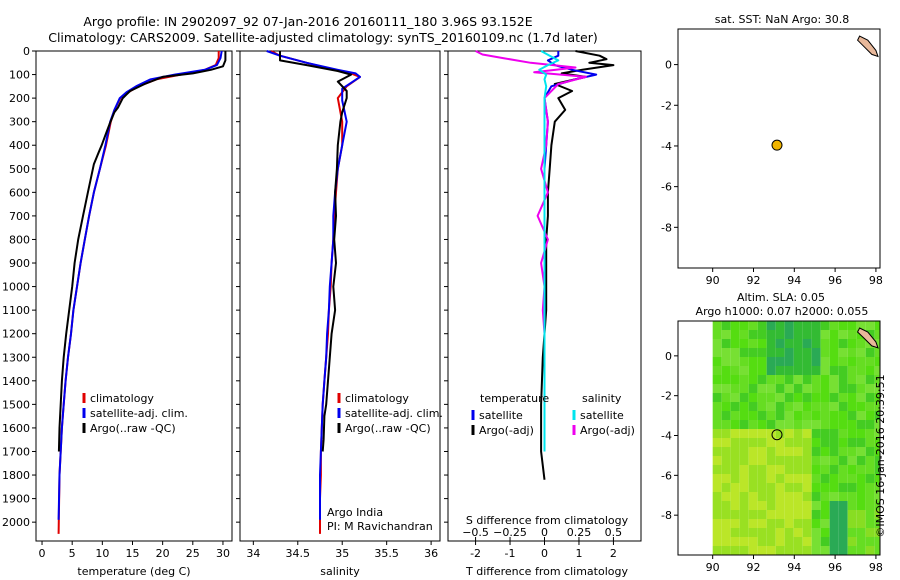 The height and width of the screenshot is (580, 900). I want to click on sst-lon-label: 94, so click(794, 280).